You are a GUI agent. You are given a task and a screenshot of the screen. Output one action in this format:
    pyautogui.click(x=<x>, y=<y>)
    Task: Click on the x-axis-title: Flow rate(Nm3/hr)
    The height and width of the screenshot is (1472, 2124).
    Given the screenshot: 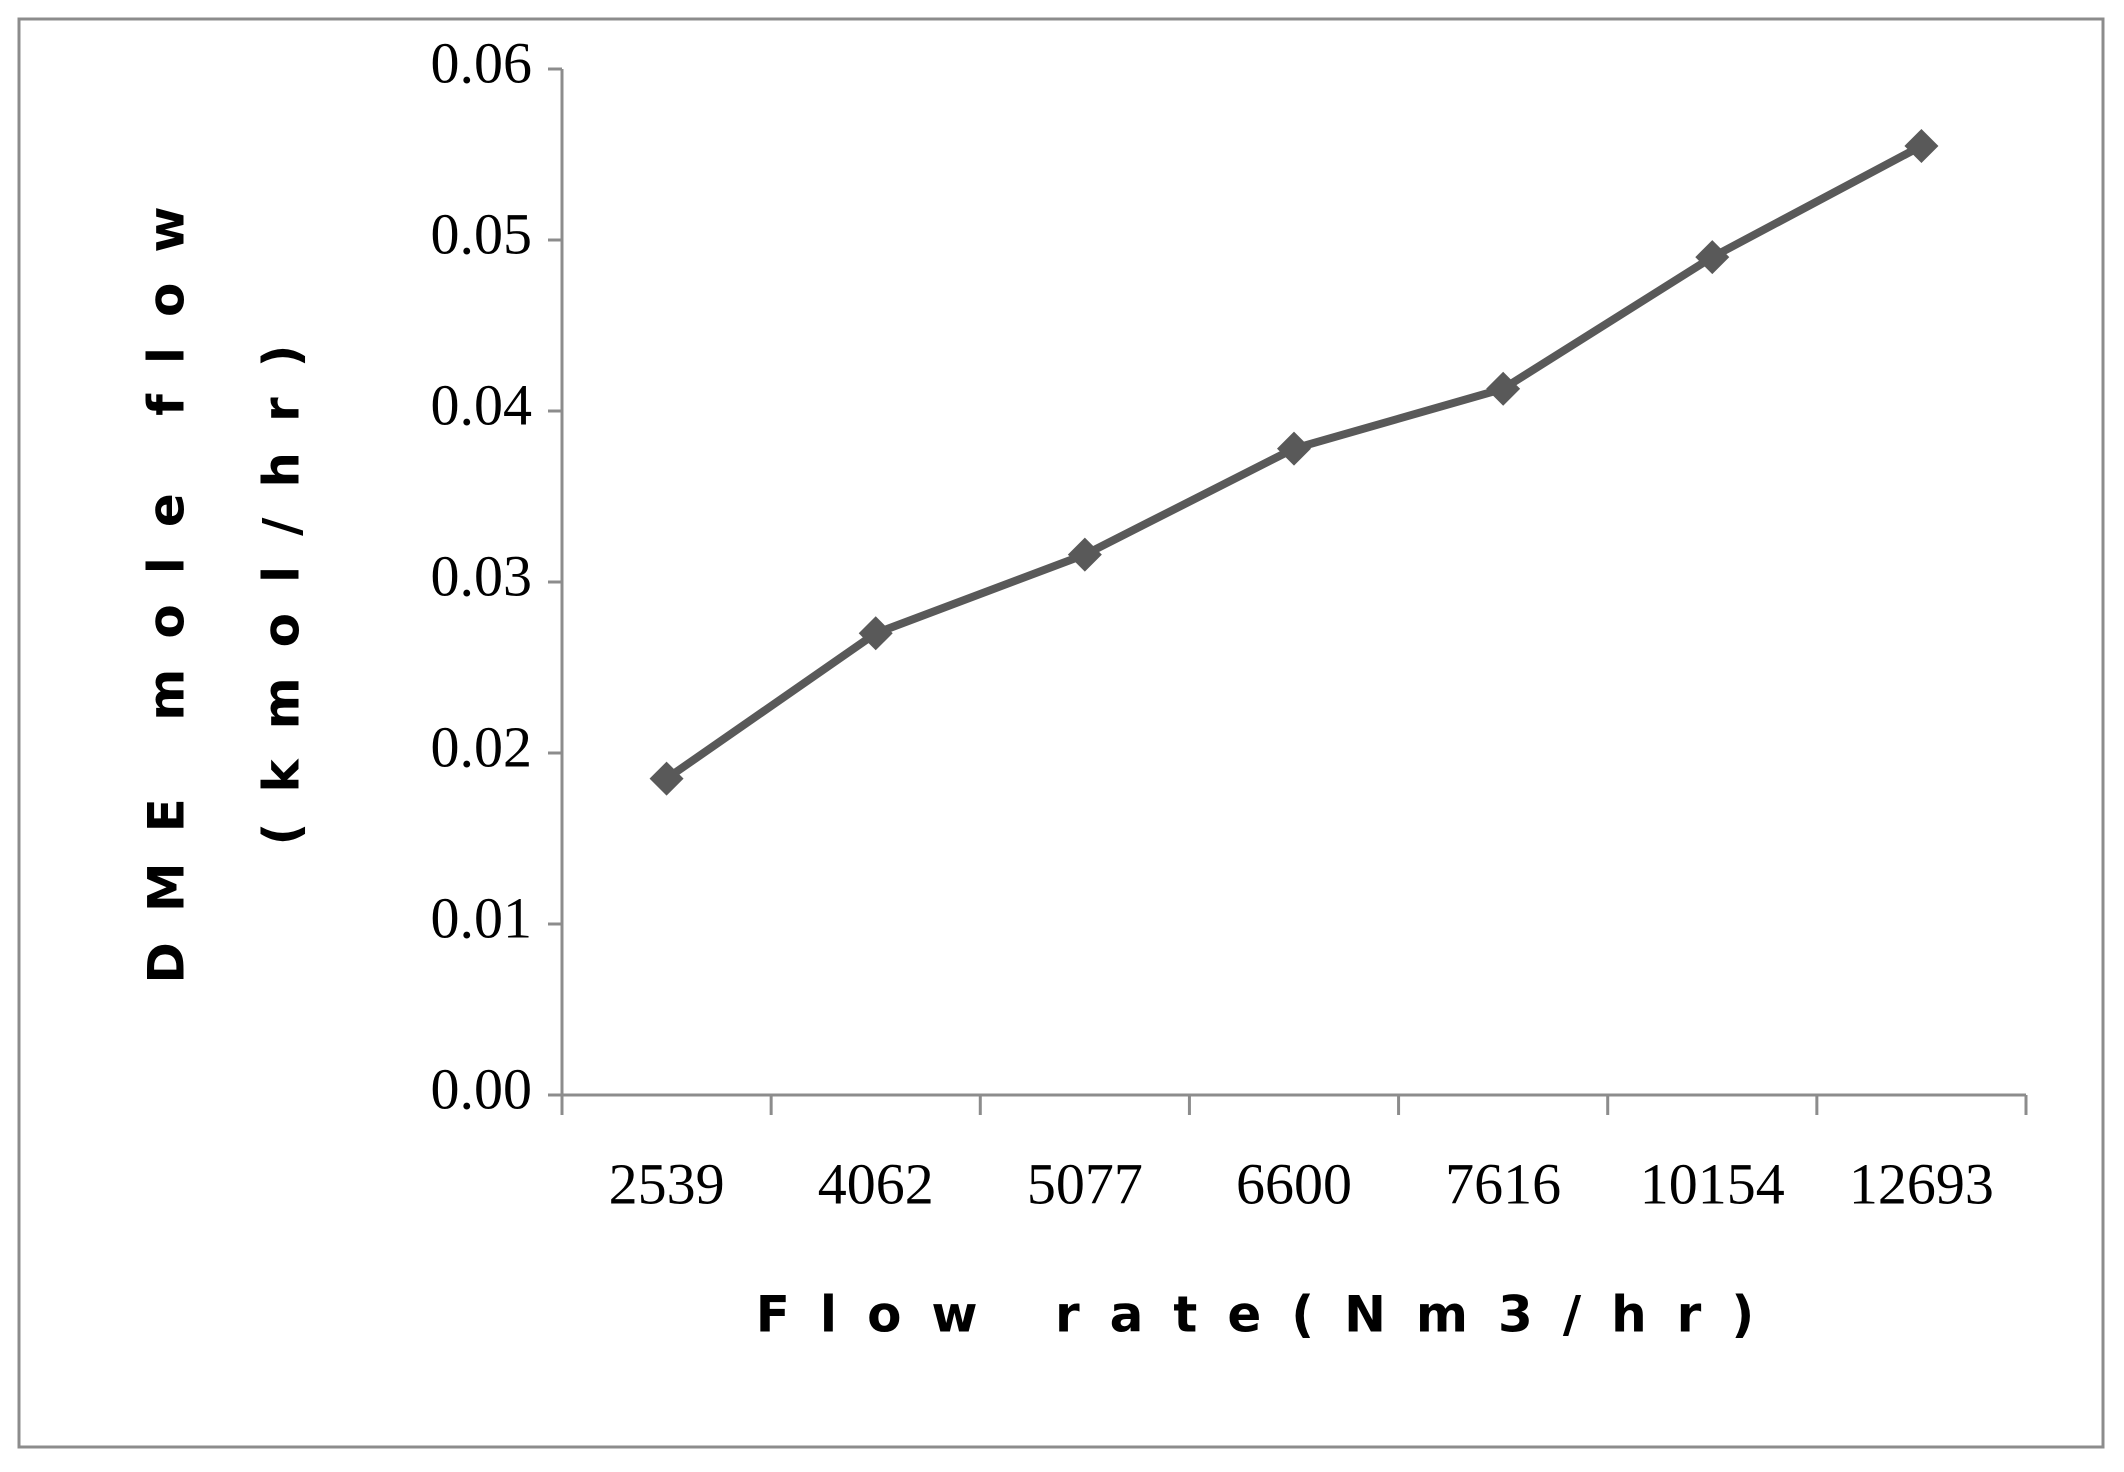 What is the action you would take?
    pyautogui.click(x=1270, y=1315)
    